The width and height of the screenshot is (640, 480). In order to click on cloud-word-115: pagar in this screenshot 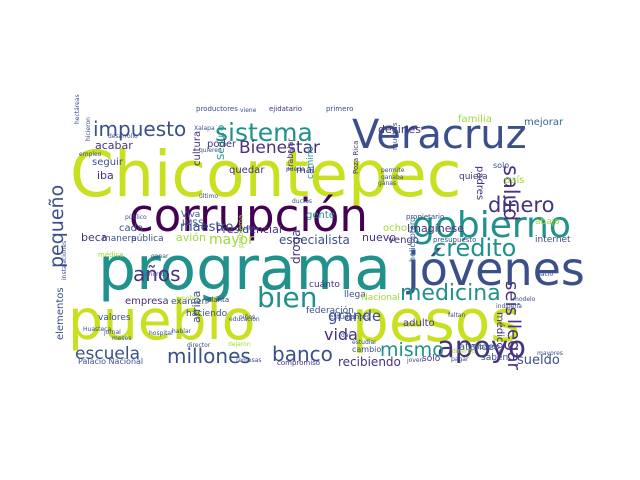, I will do `click(460, 359)`.